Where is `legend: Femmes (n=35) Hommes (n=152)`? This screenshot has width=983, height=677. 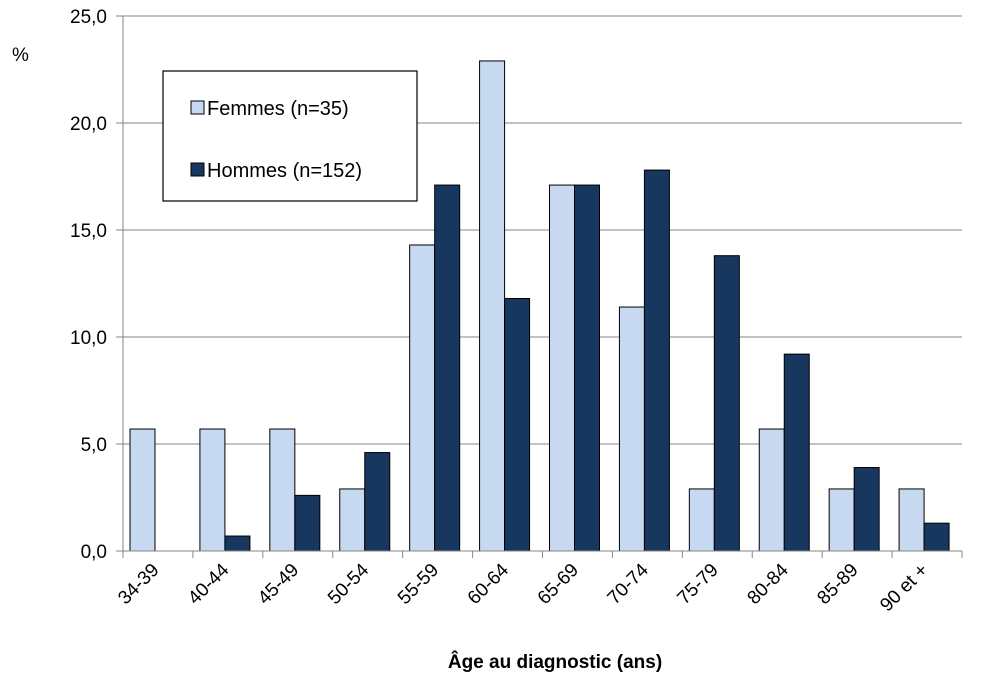
legend: Femmes (n=35) Hommes (n=152) is located at coordinates (290, 136).